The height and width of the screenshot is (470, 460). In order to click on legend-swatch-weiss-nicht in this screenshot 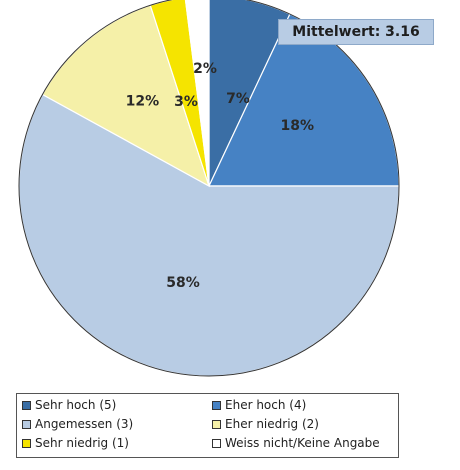, I will do `click(216, 443)`.